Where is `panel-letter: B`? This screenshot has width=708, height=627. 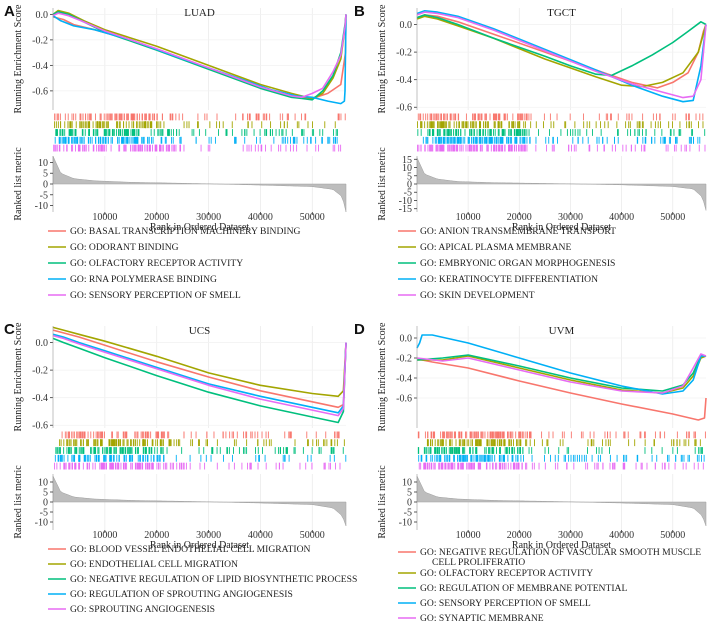
panel-letter: B is located at coordinates (359, 11).